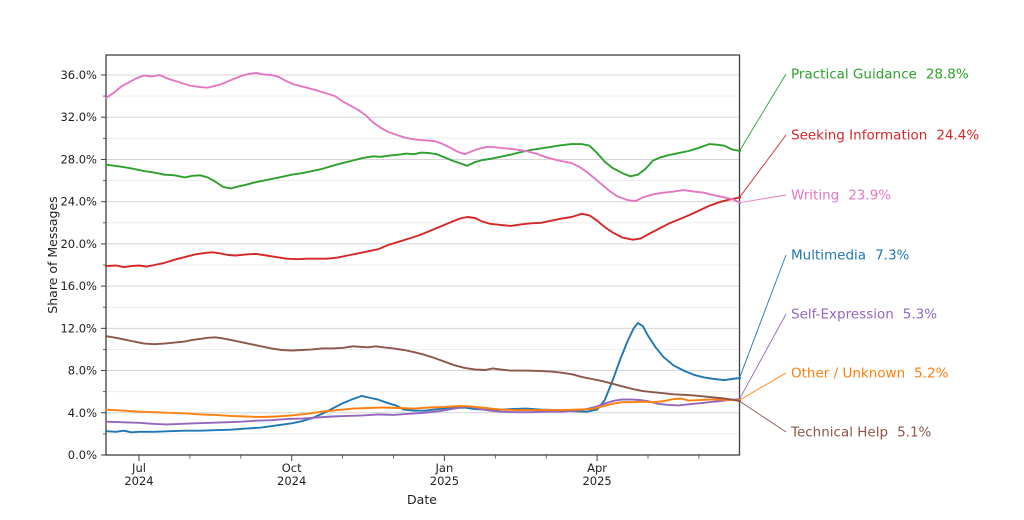 This screenshot has width=1024, height=520. What do you see at coordinates (78, 286) in the screenshot?
I see `y-tick-label: 16.0%` at bounding box center [78, 286].